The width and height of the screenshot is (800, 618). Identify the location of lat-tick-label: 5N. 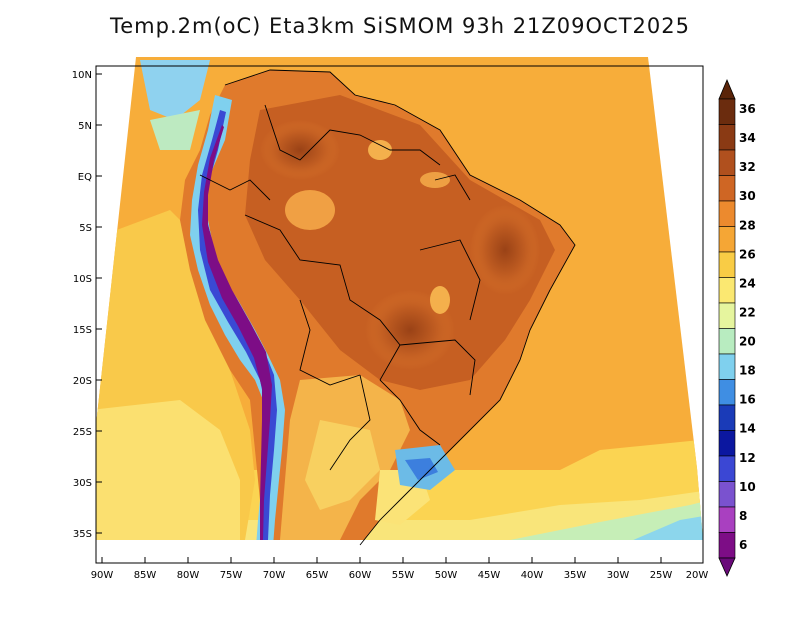
(85, 126).